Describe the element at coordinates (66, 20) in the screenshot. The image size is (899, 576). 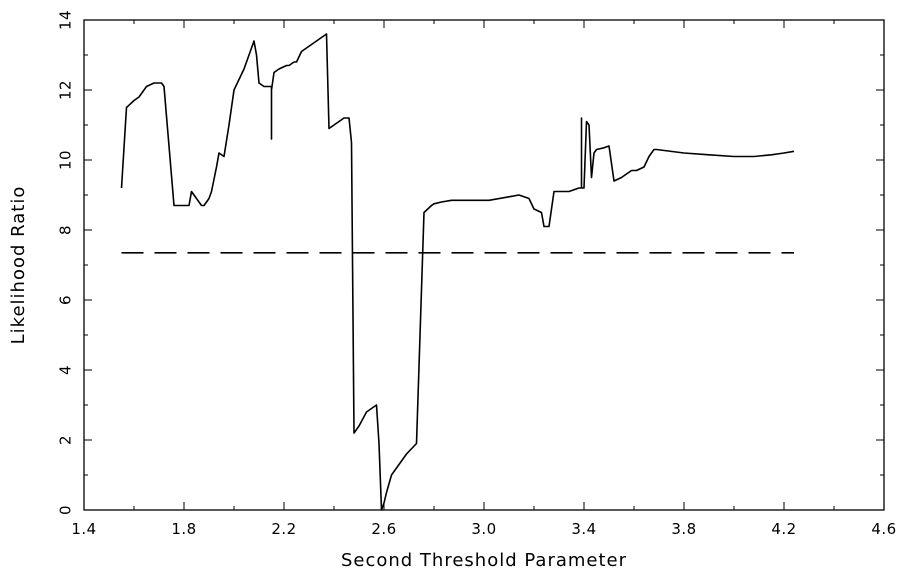
I see `y-tick-label: 14` at that location.